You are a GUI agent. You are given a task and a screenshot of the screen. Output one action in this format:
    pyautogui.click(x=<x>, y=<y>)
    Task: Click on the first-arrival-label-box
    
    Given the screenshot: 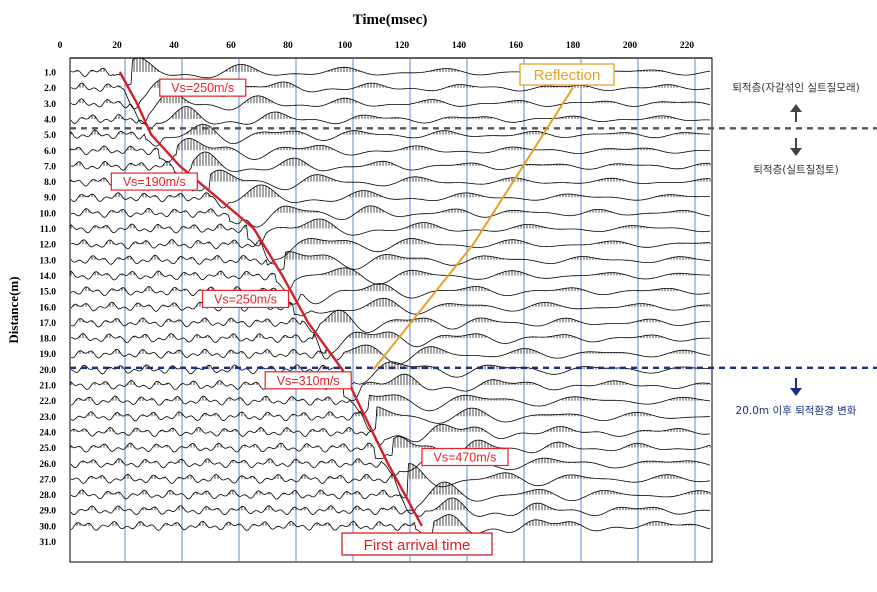 What is the action you would take?
    pyautogui.click(x=417, y=544)
    